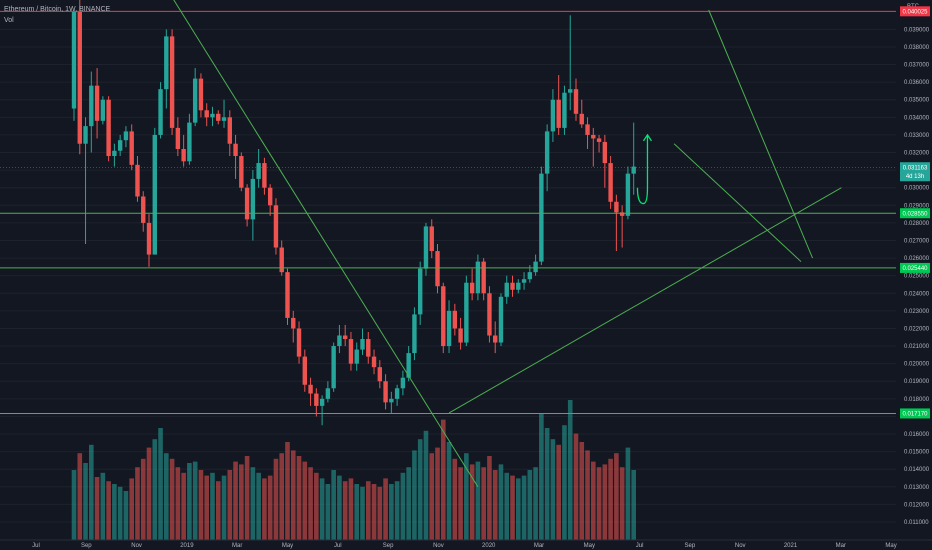  What do you see at coordinates (916, 523) in the screenshot?
I see `price-tick-label: 0.011000` at bounding box center [916, 523].